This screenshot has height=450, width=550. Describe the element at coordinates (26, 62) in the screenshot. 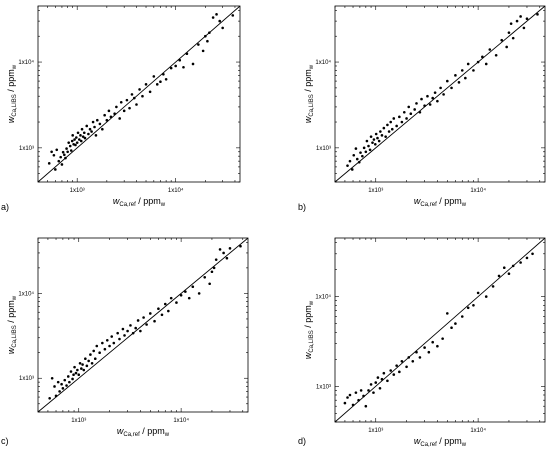

I see `y-tick-label: 1x10⁴` at that location.